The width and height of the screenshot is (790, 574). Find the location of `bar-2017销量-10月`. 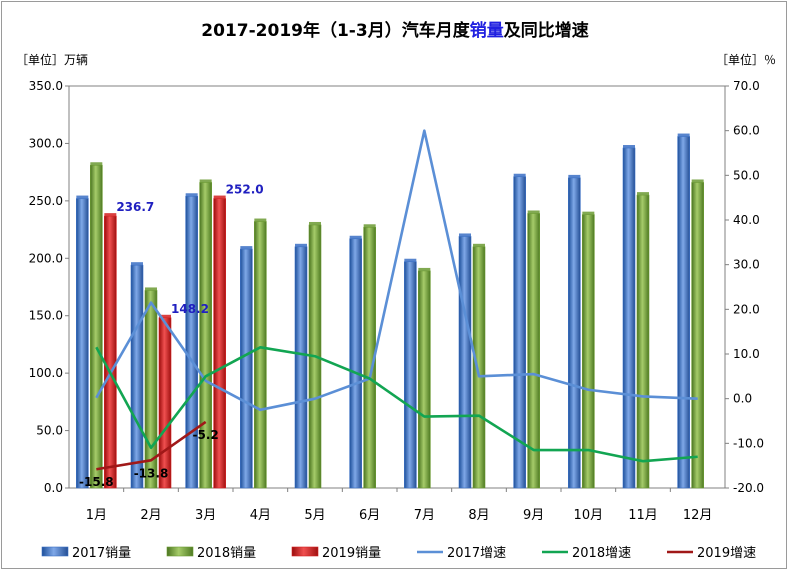

bar-2017销量-10月 is located at coordinates (574, 333).